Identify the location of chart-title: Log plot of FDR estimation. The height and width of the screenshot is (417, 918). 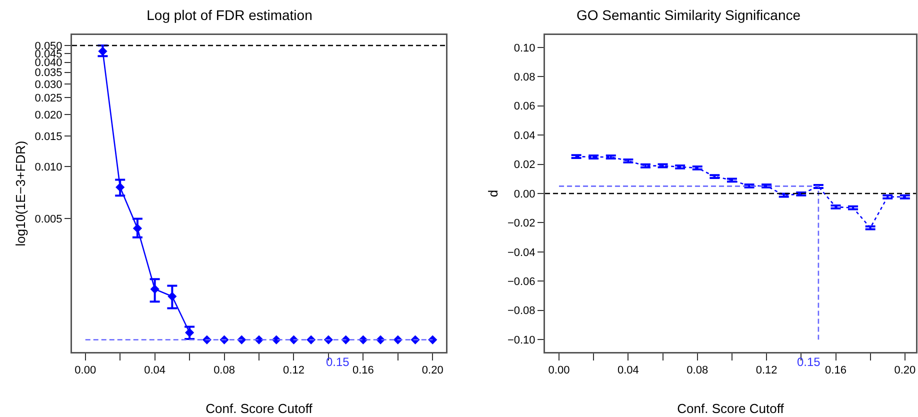
(229, 15).